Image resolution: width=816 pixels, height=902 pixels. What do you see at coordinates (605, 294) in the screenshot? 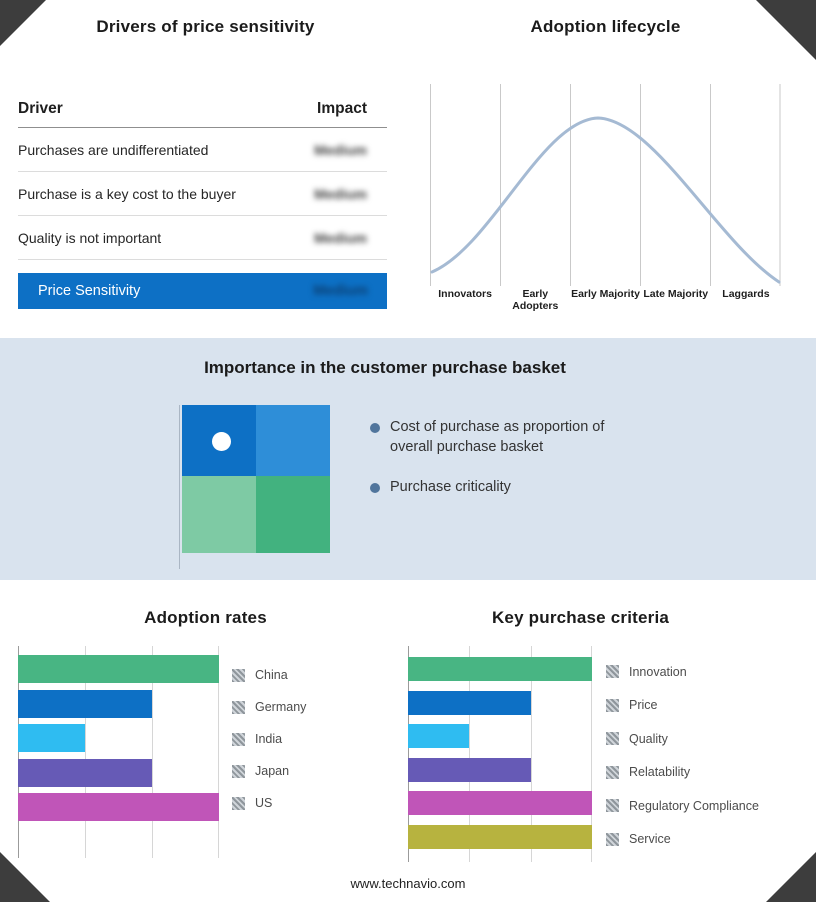
I see `stage-label-early-majority: Early Majority` at bounding box center [605, 294].